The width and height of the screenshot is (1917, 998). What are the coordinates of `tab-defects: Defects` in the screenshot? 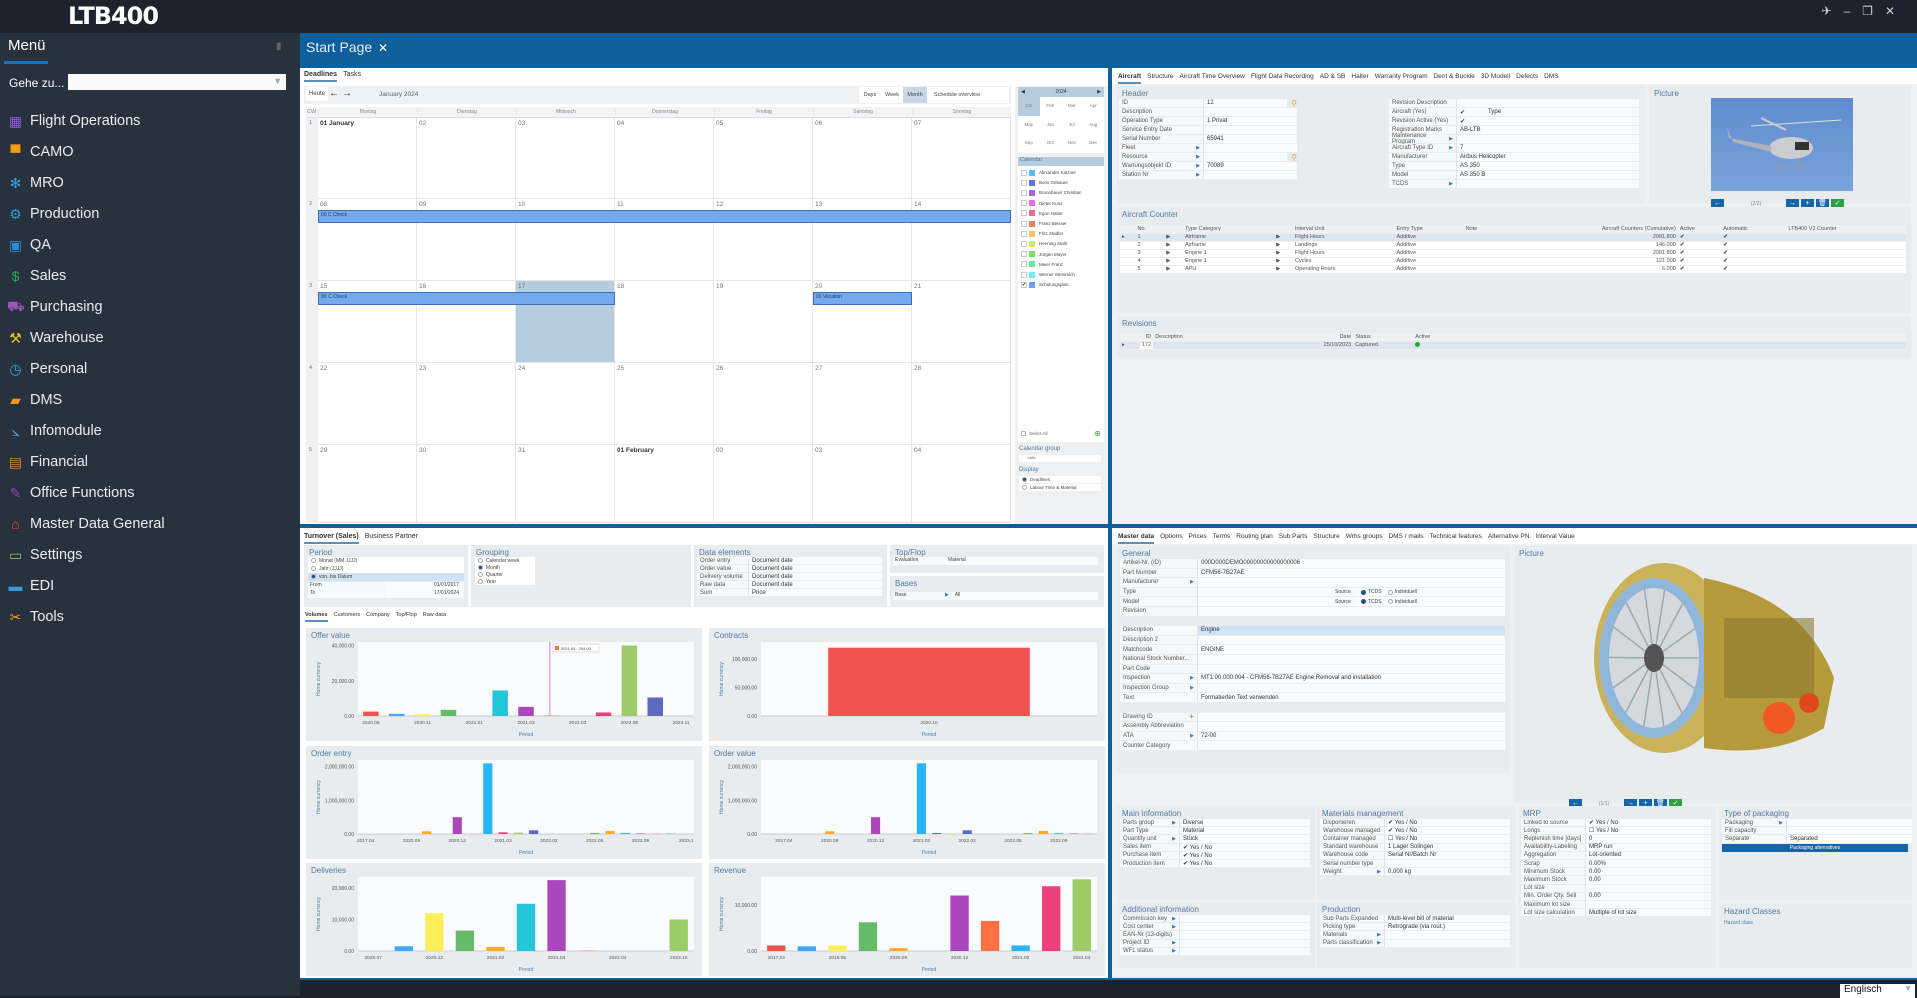 It's located at (1527, 78).